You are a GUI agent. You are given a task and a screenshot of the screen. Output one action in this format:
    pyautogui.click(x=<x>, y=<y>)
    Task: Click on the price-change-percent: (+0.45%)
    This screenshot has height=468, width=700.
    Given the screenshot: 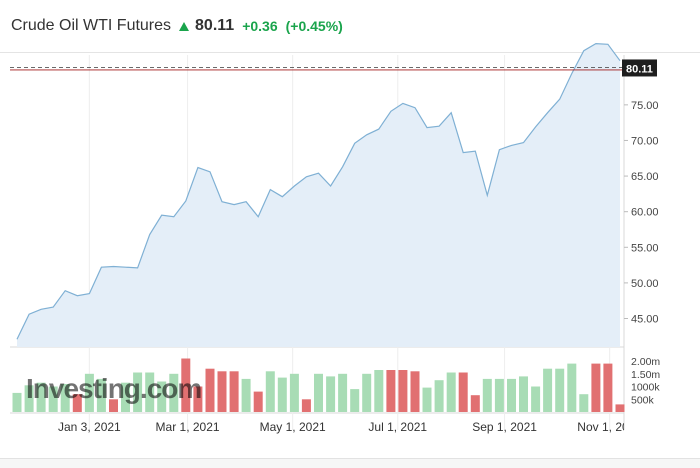 What is the action you would take?
    pyautogui.click(x=314, y=26)
    